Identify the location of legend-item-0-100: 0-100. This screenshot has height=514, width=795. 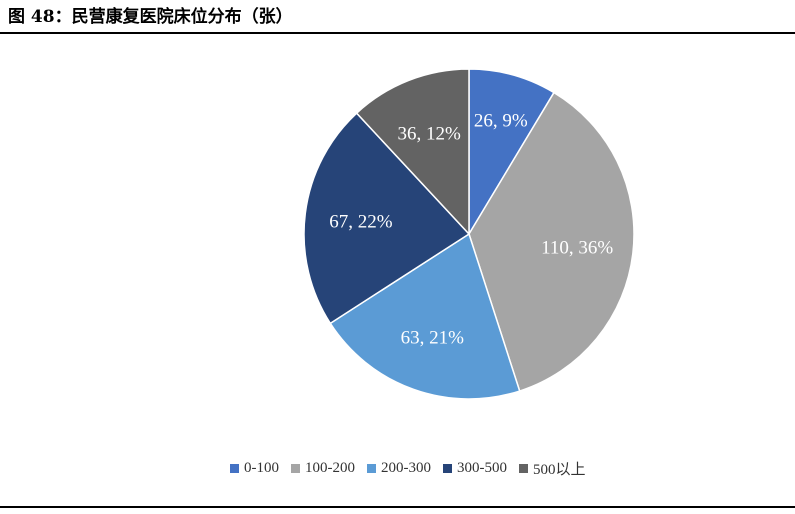
(254, 468).